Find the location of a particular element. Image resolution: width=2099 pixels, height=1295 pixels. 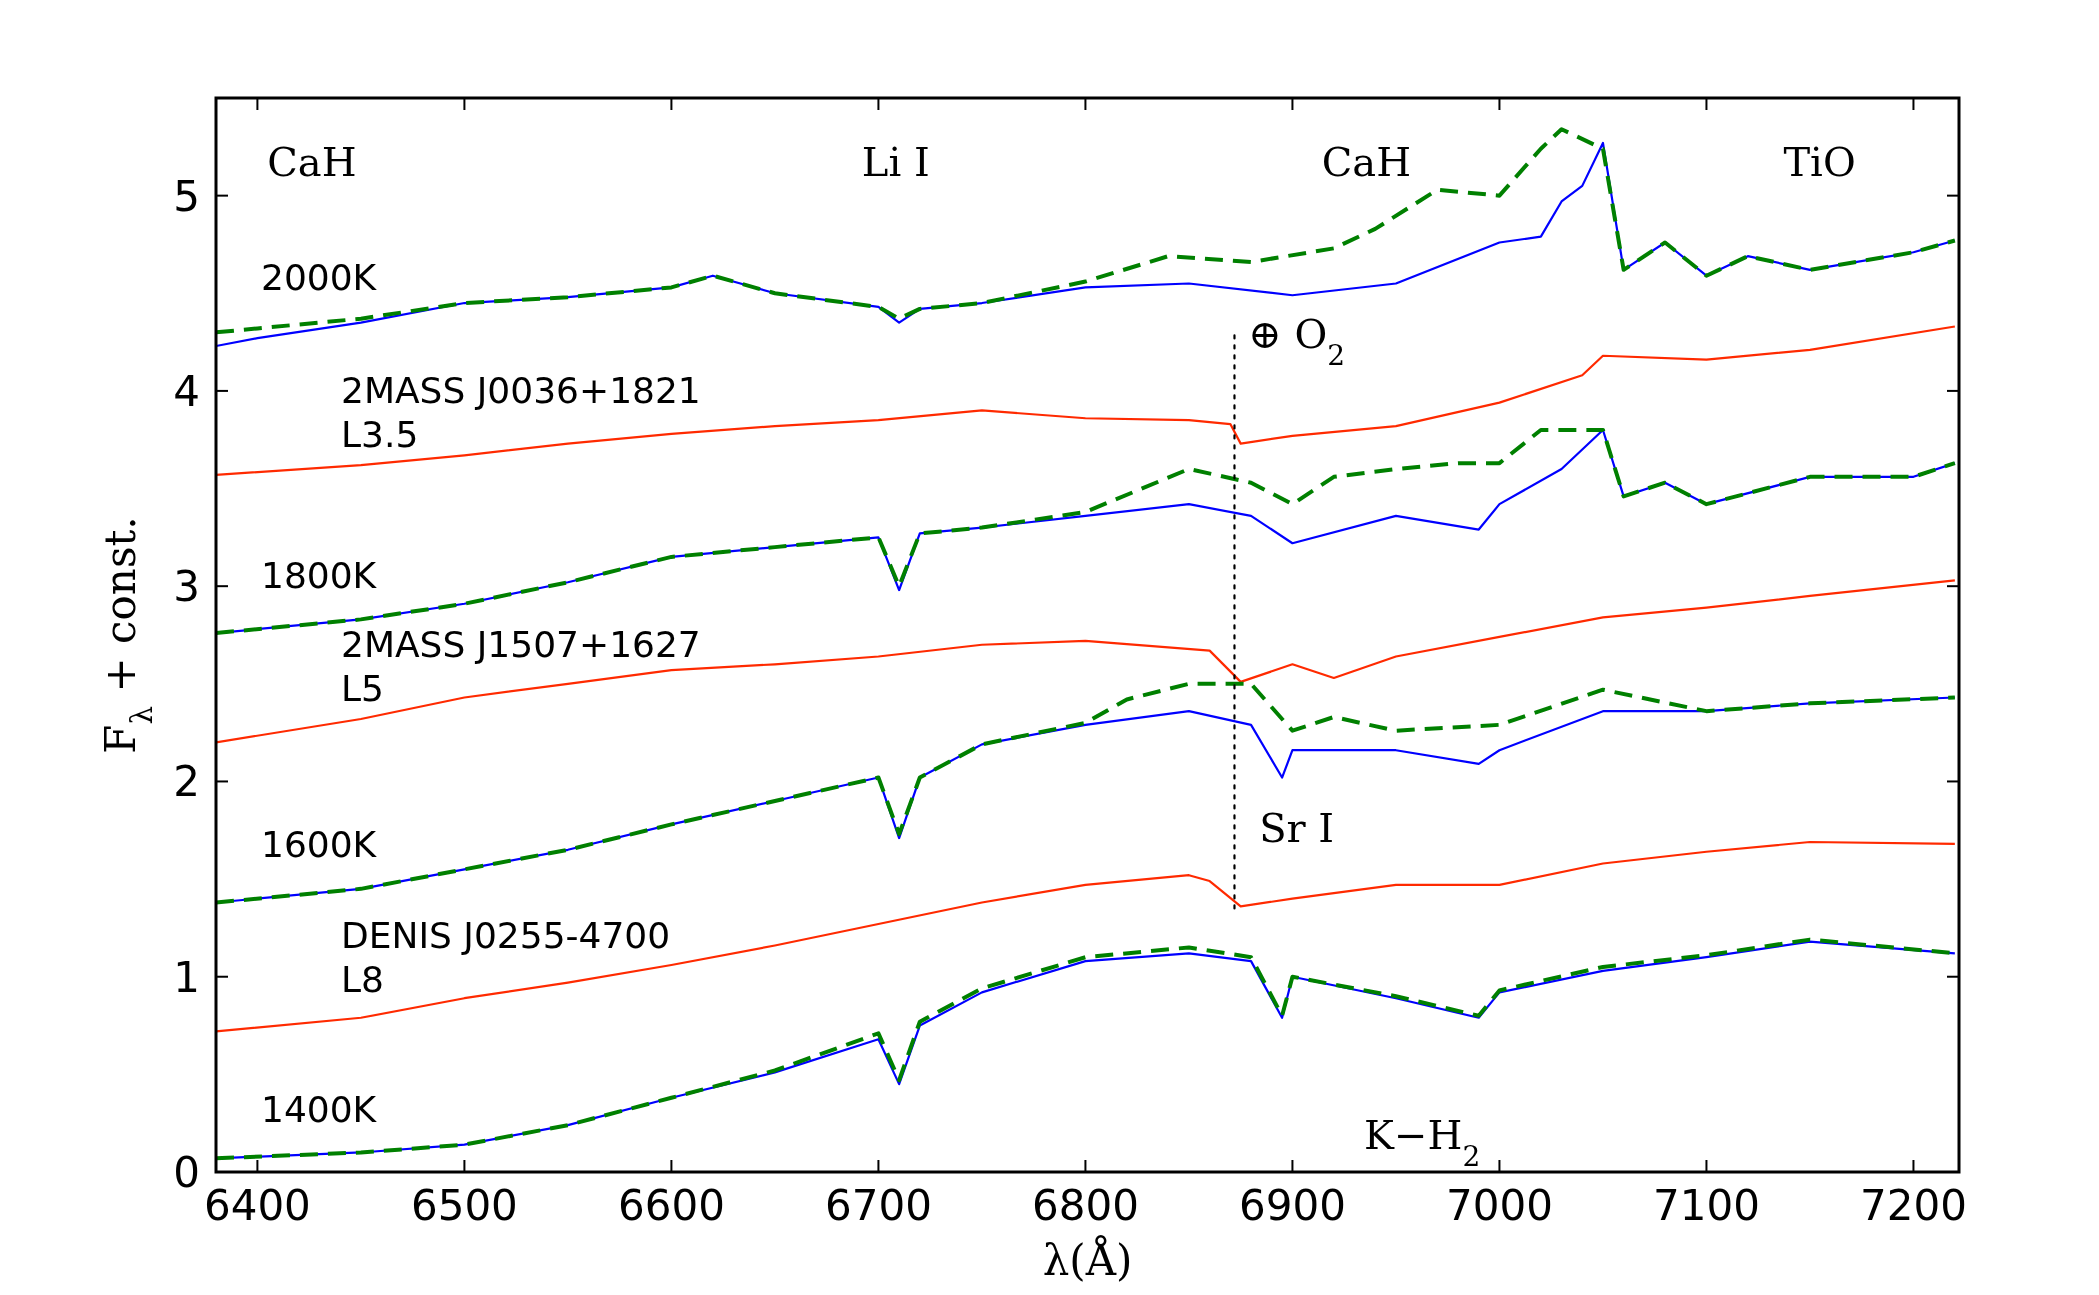

x-tick-label: 6500 is located at coordinates (464, 1205).